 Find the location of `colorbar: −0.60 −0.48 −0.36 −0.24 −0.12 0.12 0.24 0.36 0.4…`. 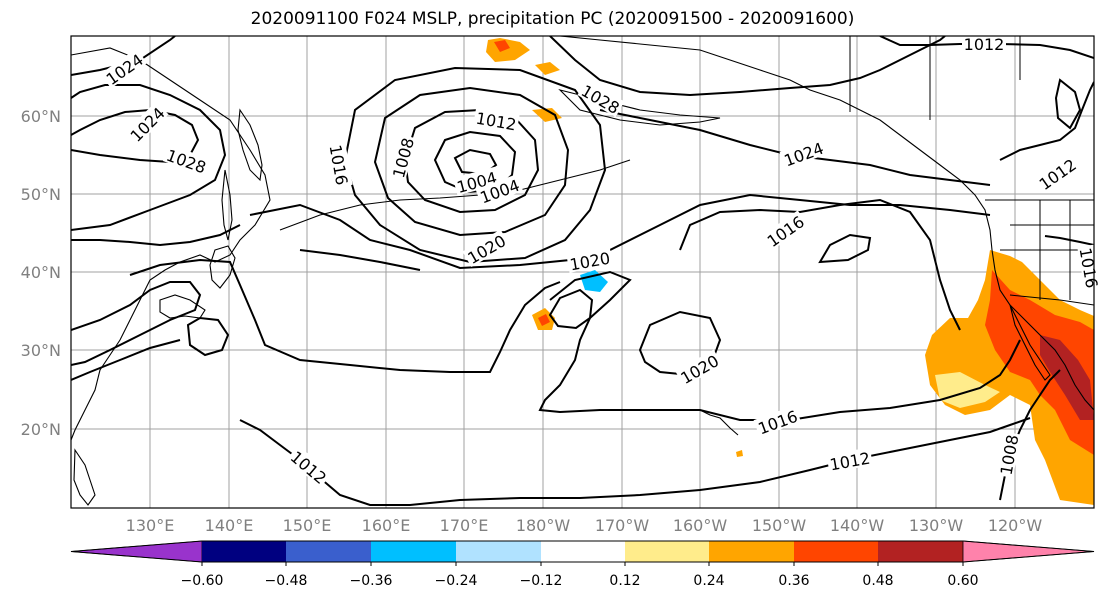

colorbar: −0.60 −0.48 −0.36 −0.24 −0.12 0.12 0.24 0.36 0.4… is located at coordinates (582, 564).